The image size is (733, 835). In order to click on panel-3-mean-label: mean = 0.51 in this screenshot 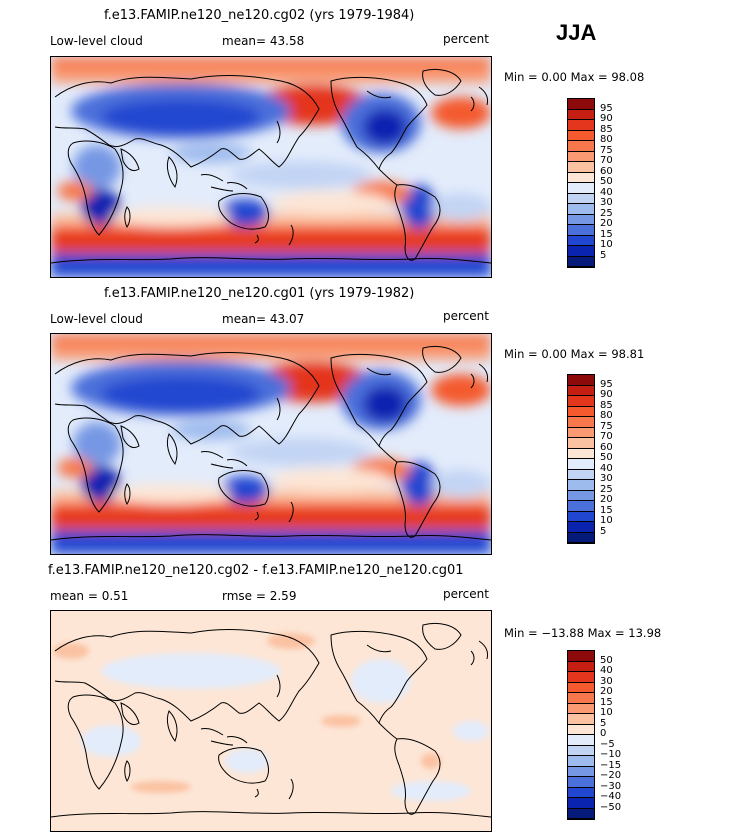, I will do `click(89, 596)`.